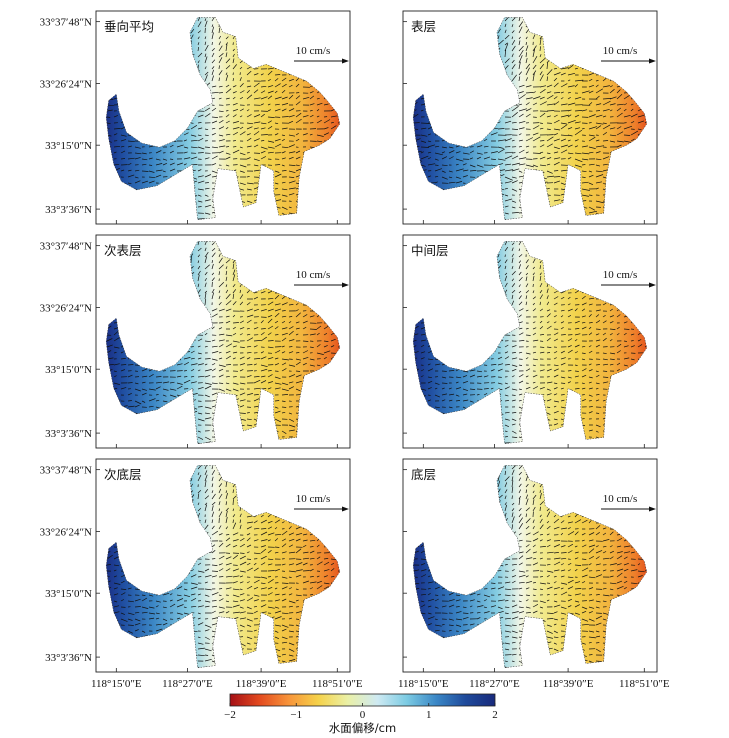  I want to click on colorbar-tick-label: −1, so click(296, 715).